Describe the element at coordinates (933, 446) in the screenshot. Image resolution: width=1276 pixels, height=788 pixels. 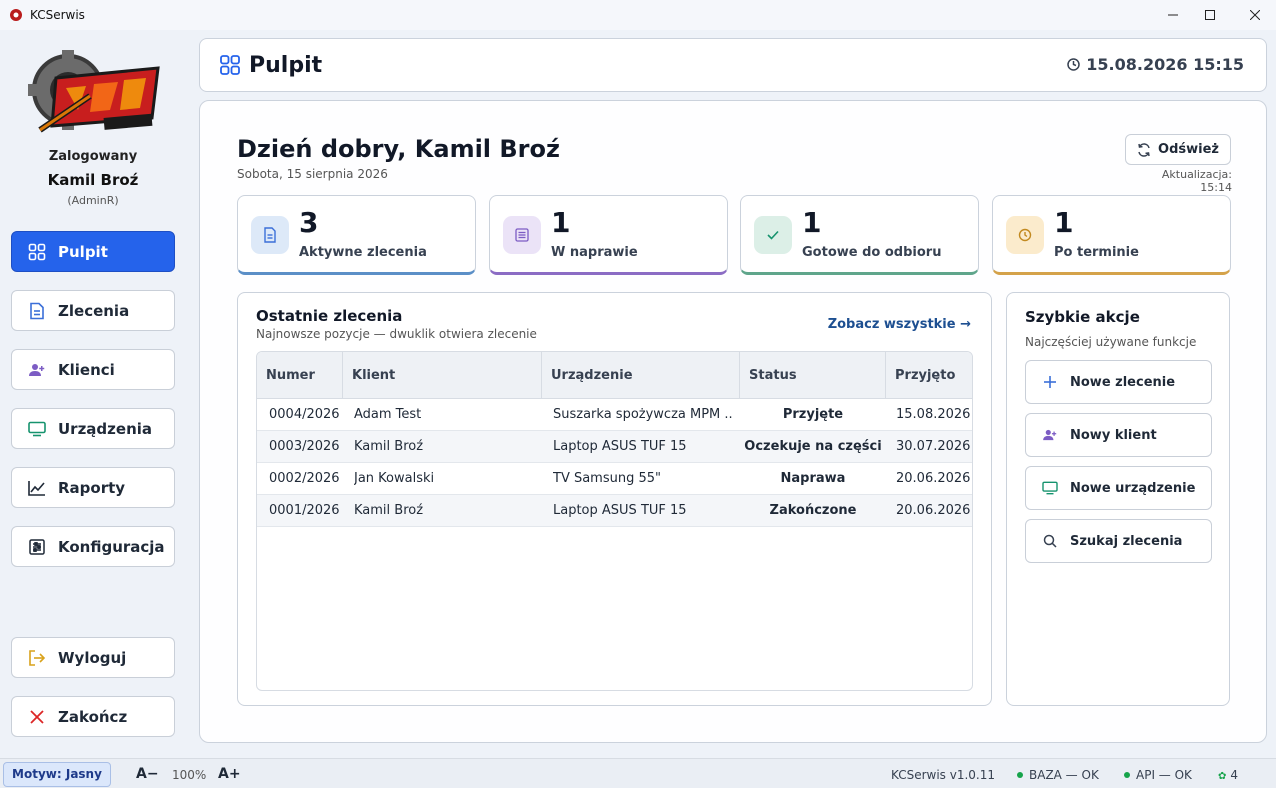
I see `cell-date: 30.07.2026` at that location.